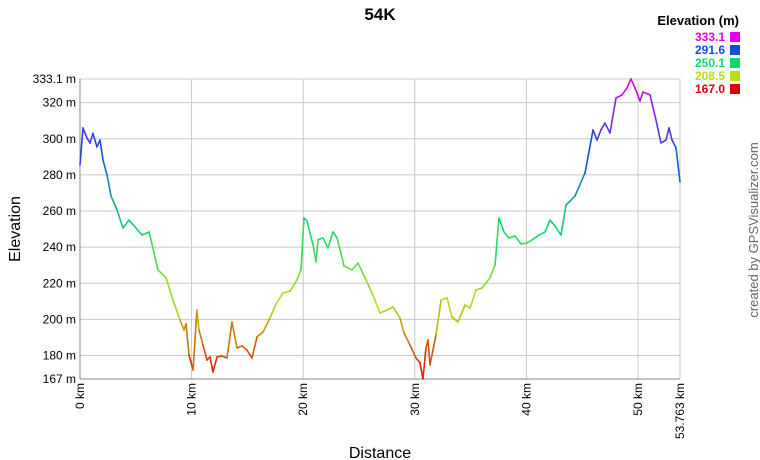 This screenshot has height=460, width=760. I want to click on y-tick-label: 260 m, so click(59, 211).